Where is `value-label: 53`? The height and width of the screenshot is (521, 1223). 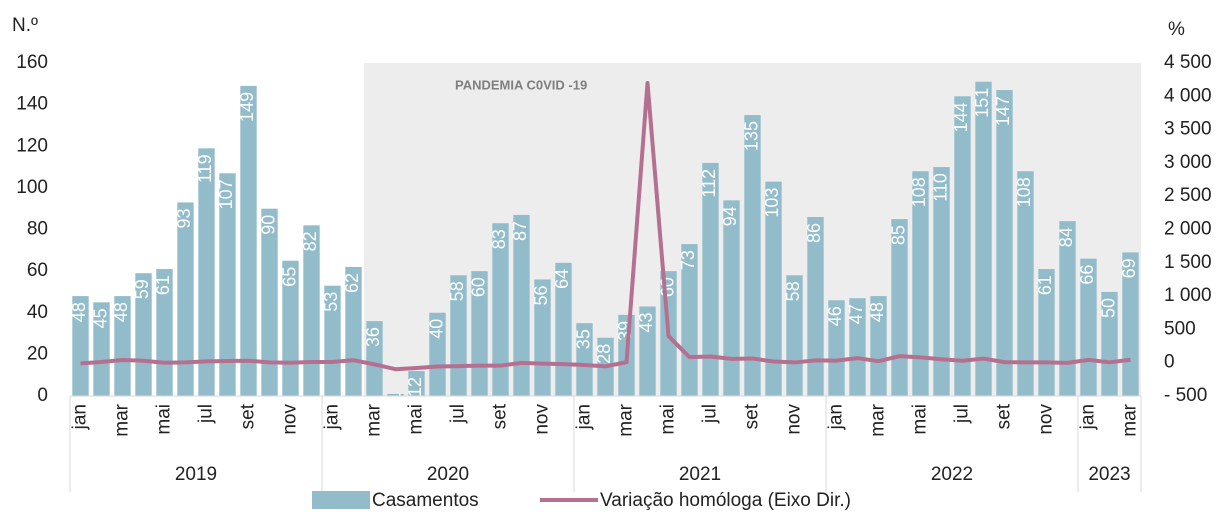 value-label: 53 is located at coordinates (331, 302).